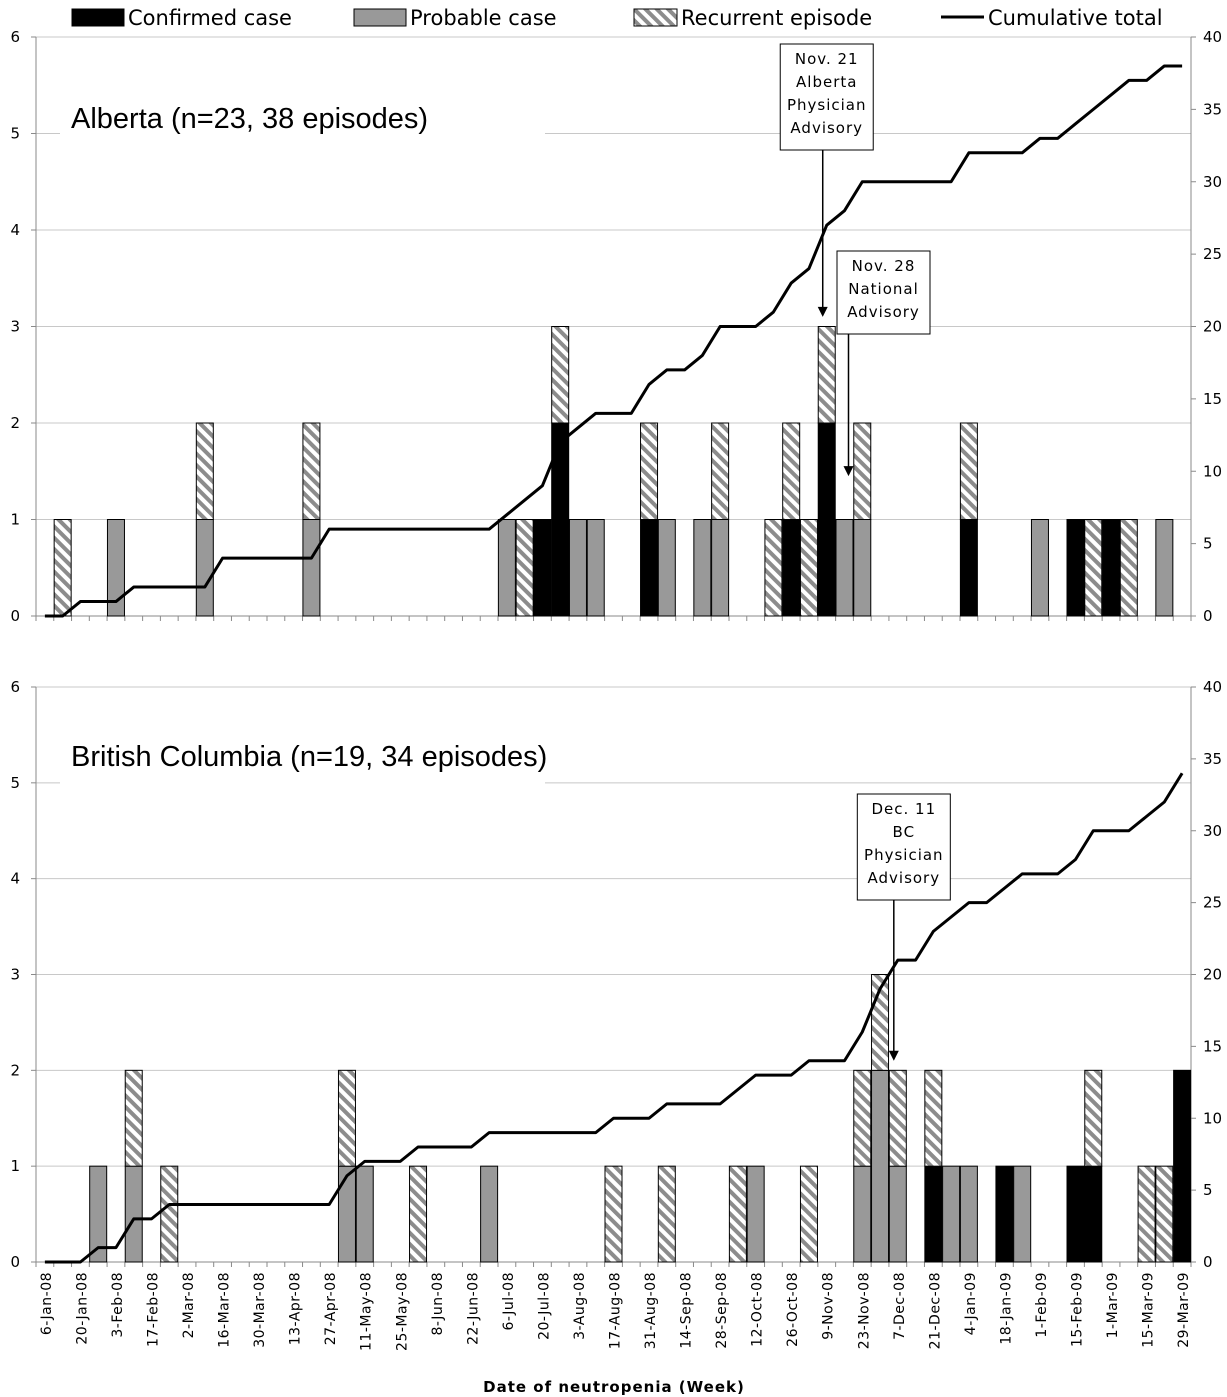  What do you see at coordinates (1075, 18) in the screenshot?
I see `legend-label-cumulative: Cumulative total` at bounding box center [1075, 18].